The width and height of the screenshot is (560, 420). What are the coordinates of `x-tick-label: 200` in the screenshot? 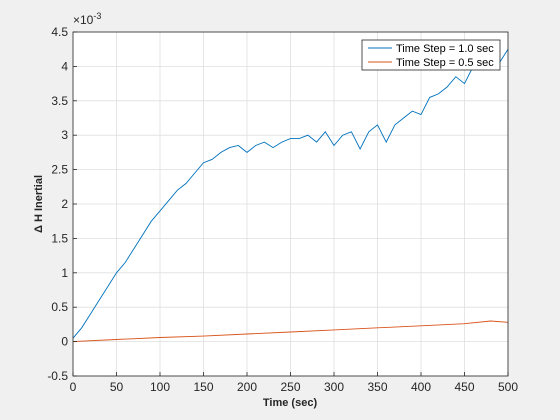 It's located at (247, 387).